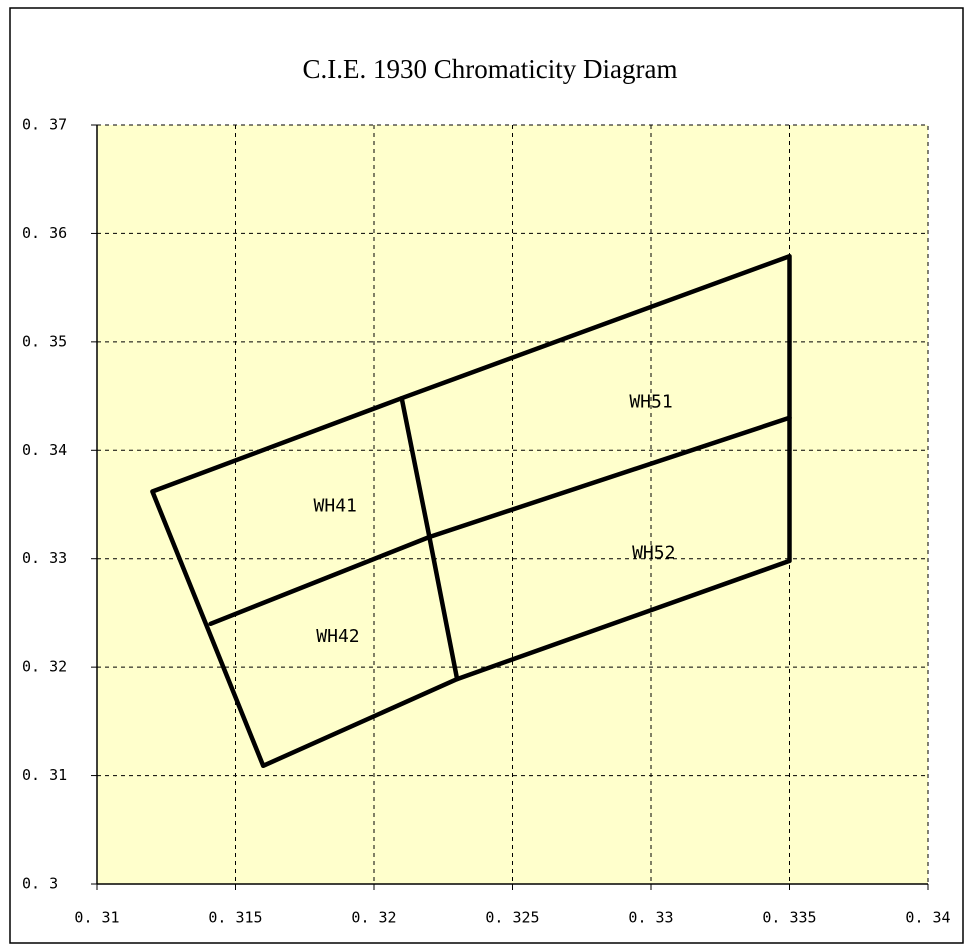 The width and height of the screenshot is (964, 944). I want to click on y-tick-label: 0. 3, so click(40, 884).